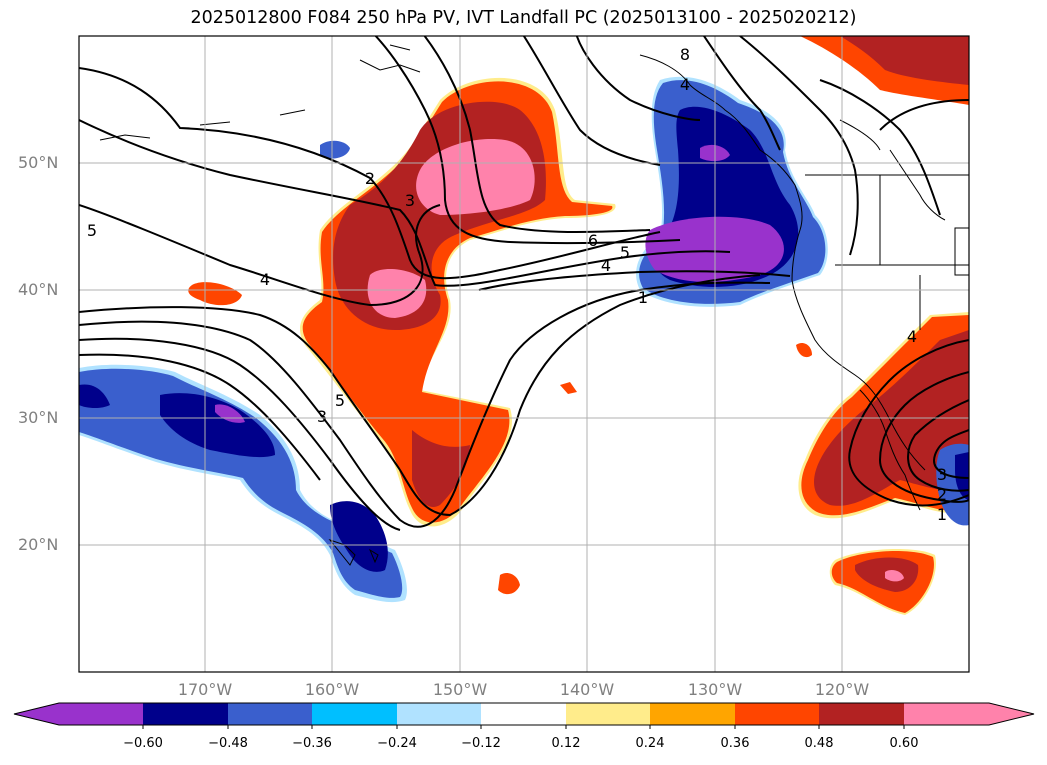 The height and width of the screenshot is (765, 1047). I want to click on lon-label-120w: 120°W, so click(842, 689).